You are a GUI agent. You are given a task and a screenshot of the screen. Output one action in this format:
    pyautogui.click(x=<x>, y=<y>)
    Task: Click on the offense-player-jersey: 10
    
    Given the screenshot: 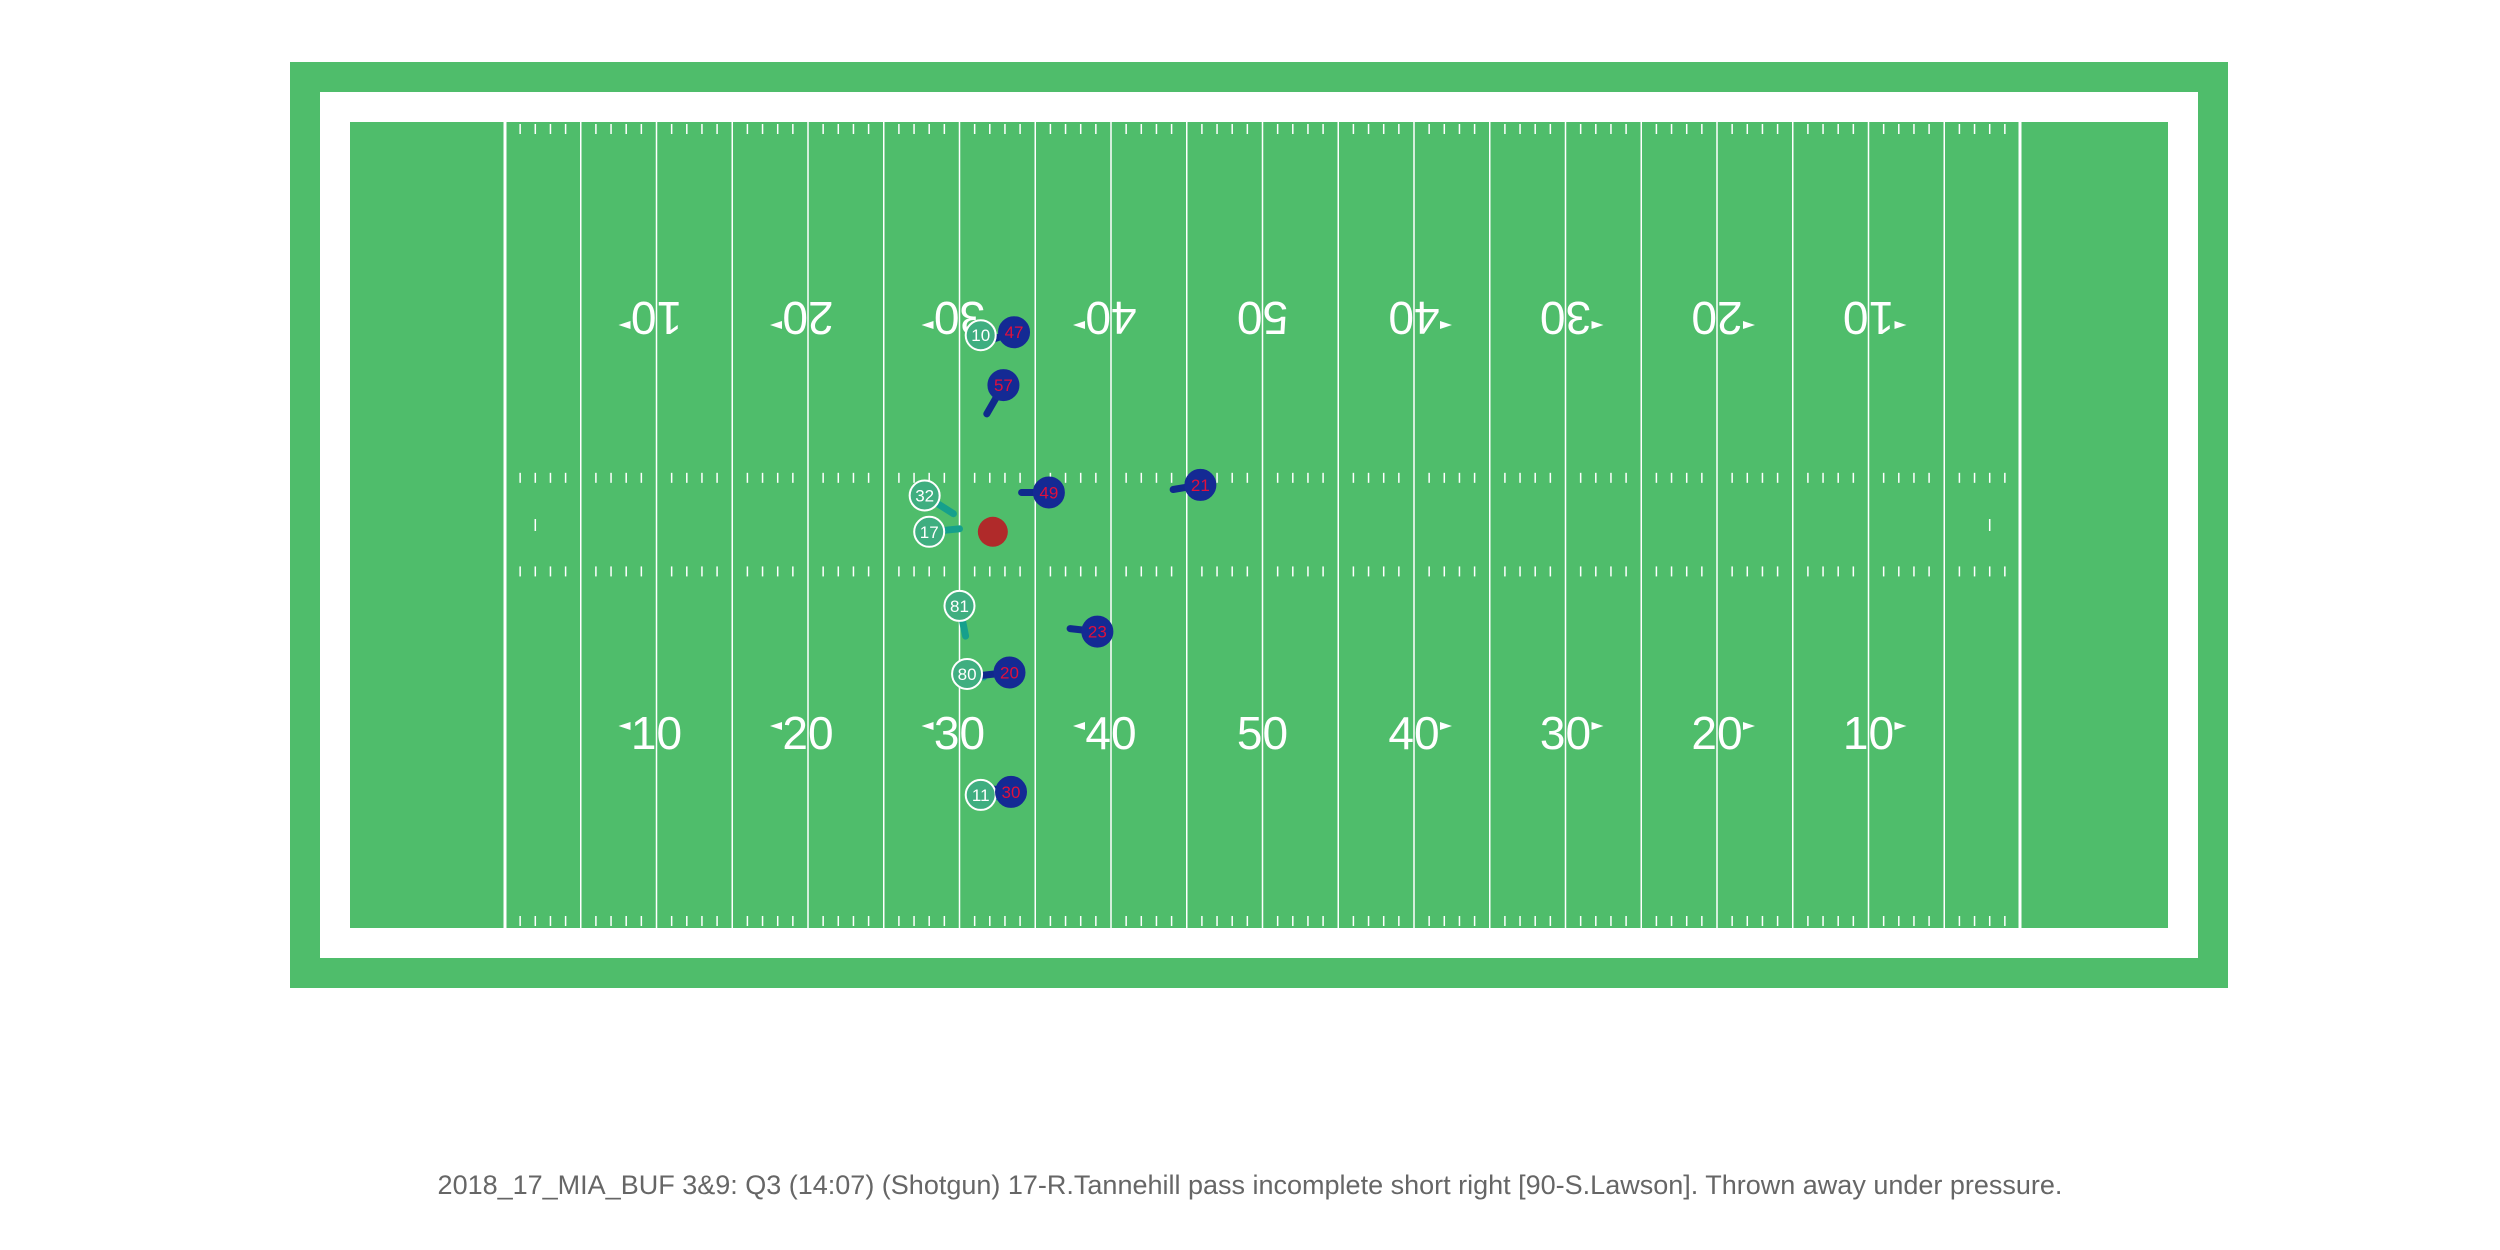 What is the action you would take?
    pyautogui.click(x=980, y=335)
    